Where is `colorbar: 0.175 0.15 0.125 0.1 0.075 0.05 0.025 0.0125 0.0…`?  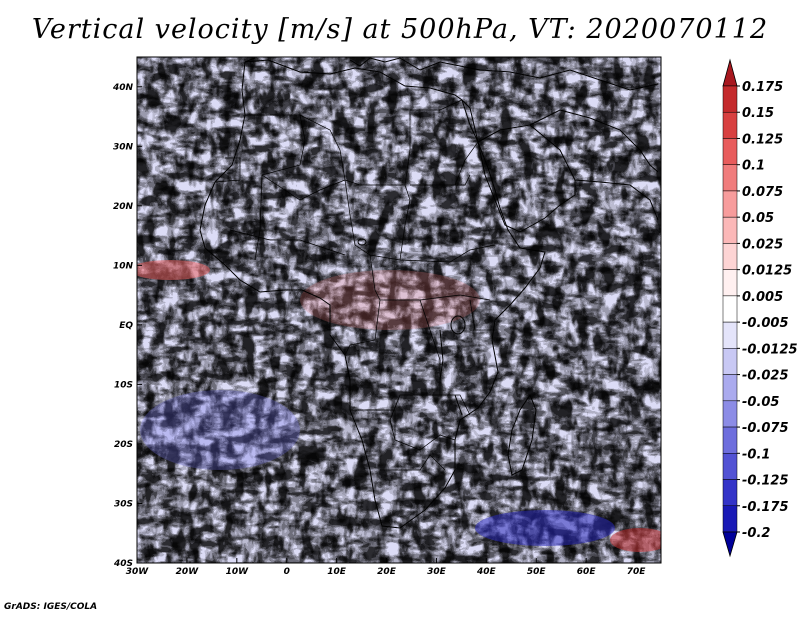 colorbar: 0.175 0.15 0.125 0.1 0.075 0.05 0.025 0.0125 0.0… is located at coordinates (760, 308).